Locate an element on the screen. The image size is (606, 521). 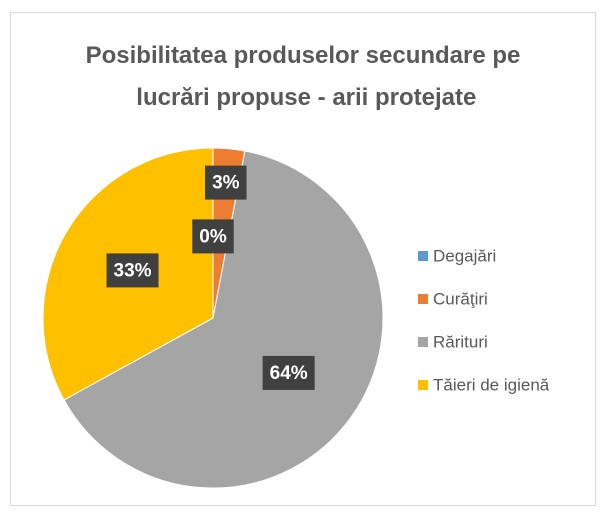
data-label: 33% is located at coordinates (132, 270).